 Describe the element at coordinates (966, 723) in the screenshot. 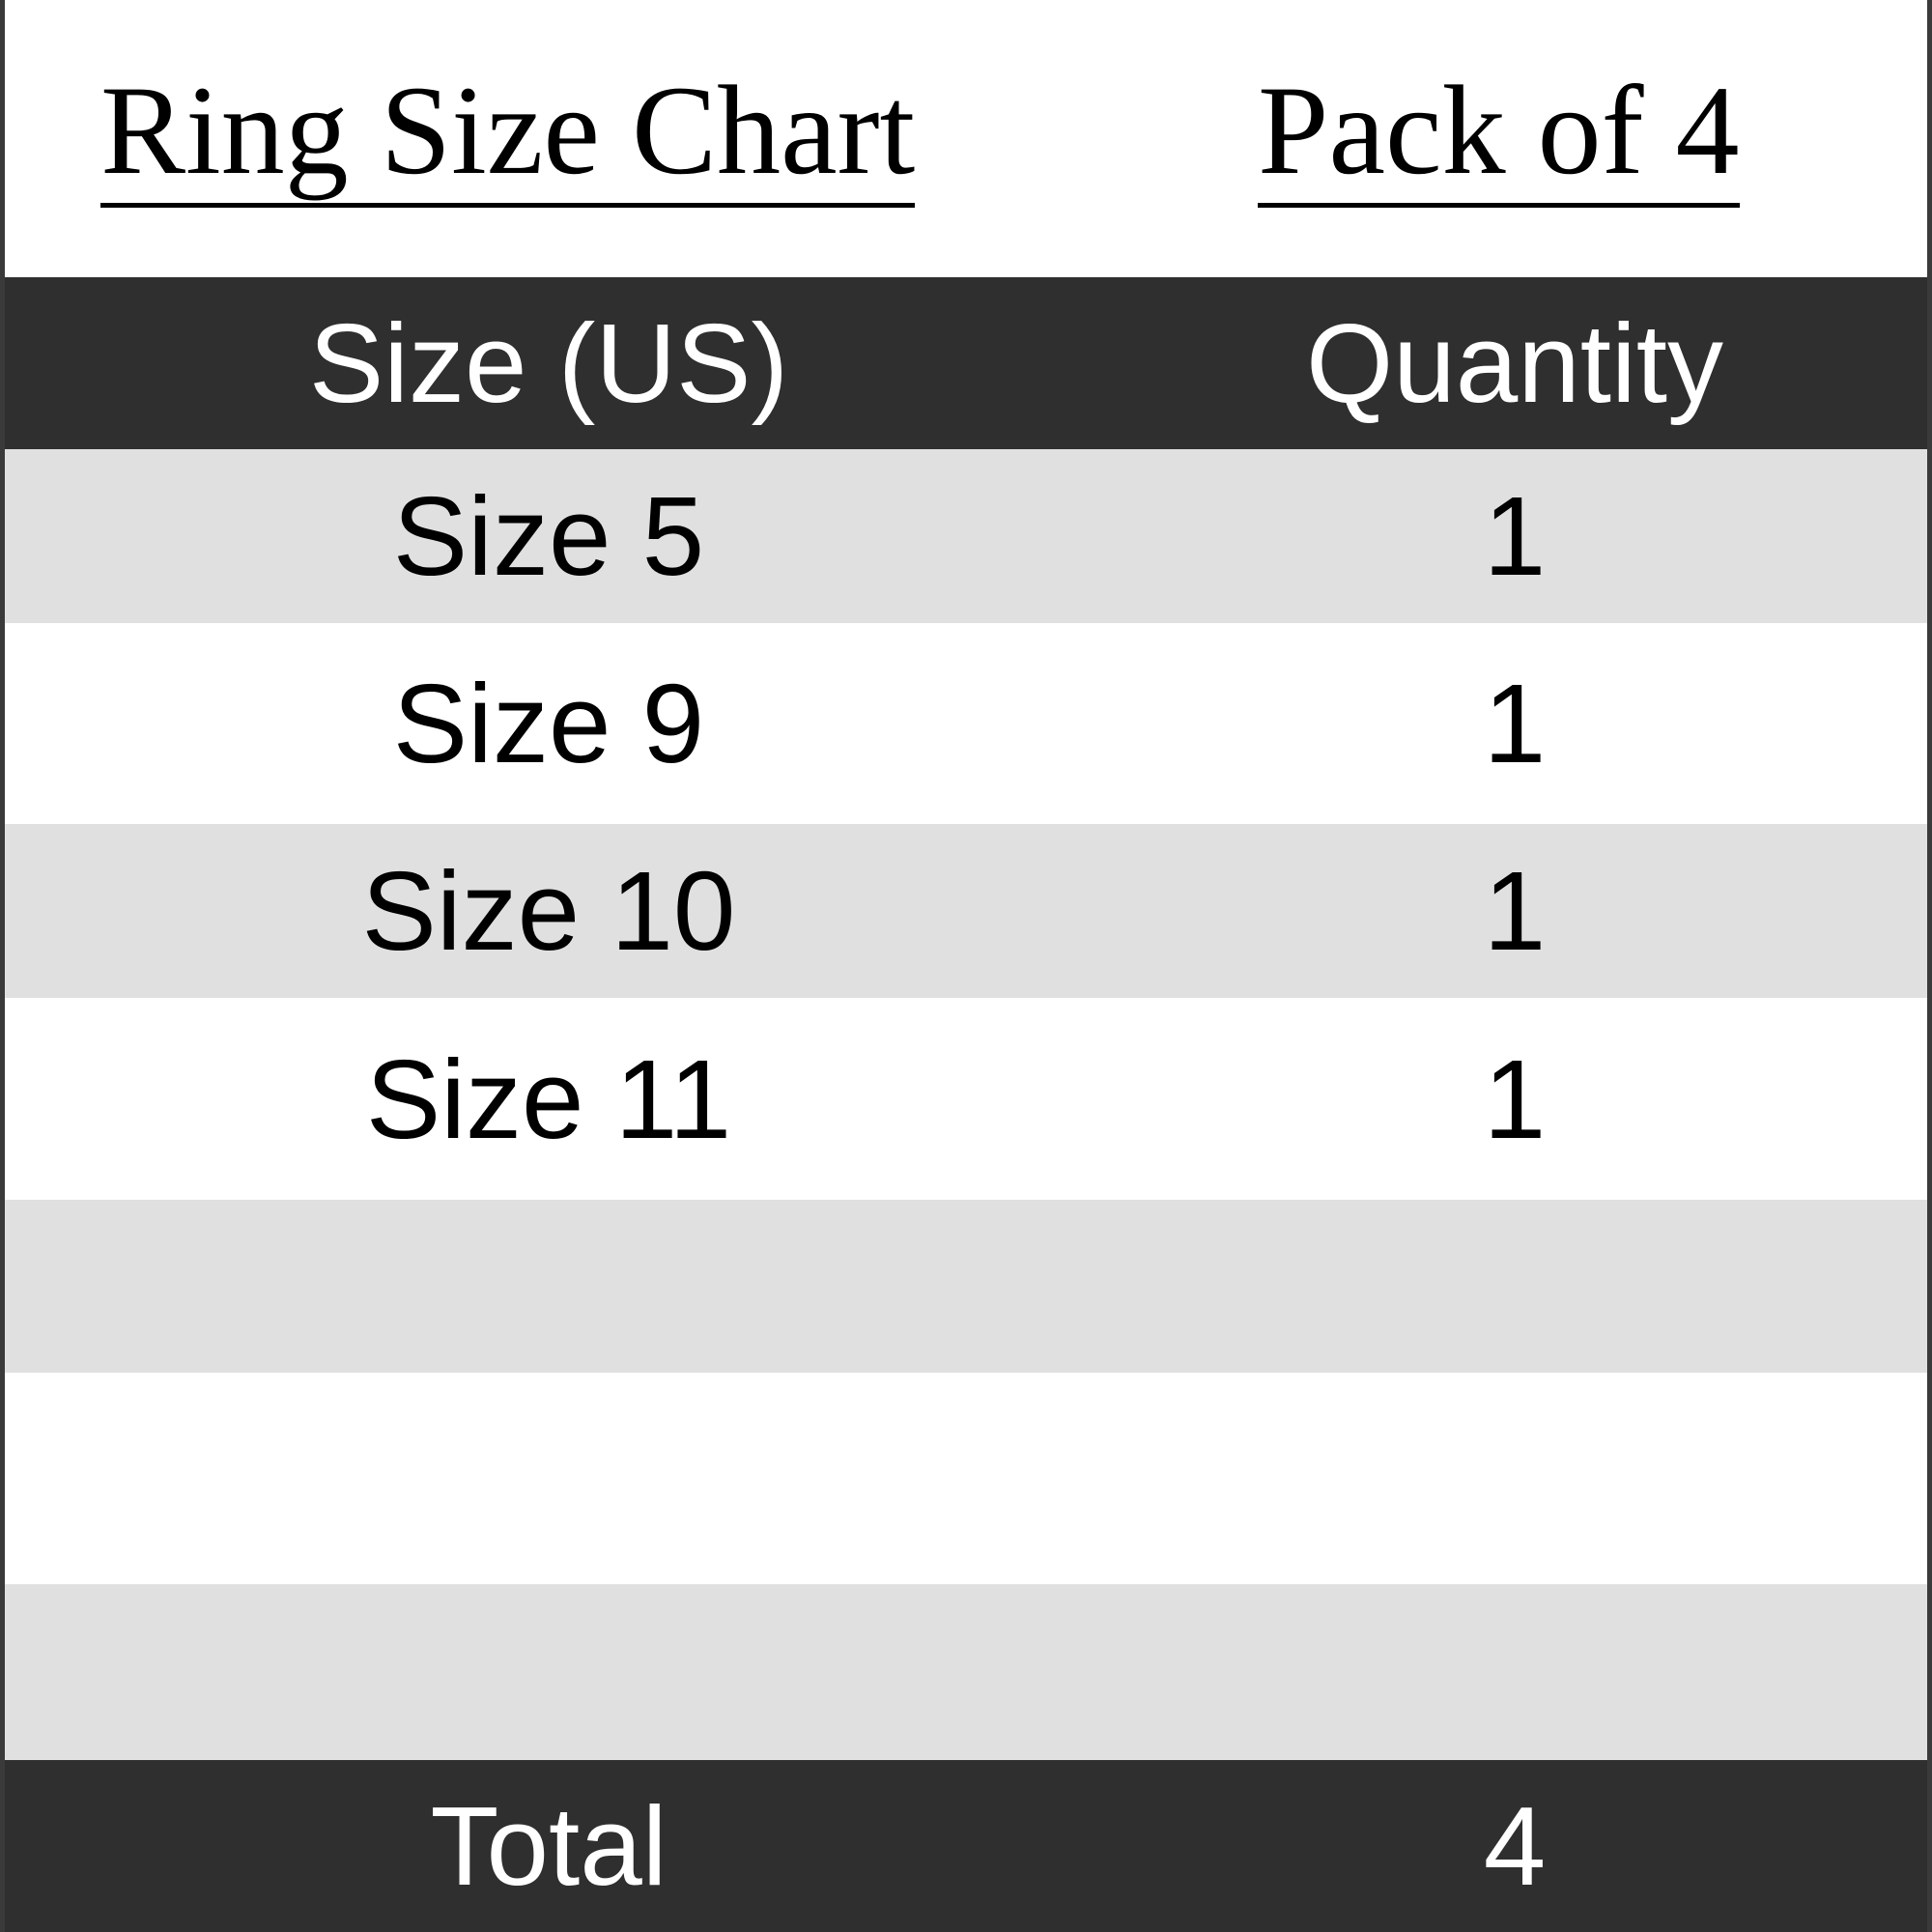

I see `table-row: Size 9 1` at that location.